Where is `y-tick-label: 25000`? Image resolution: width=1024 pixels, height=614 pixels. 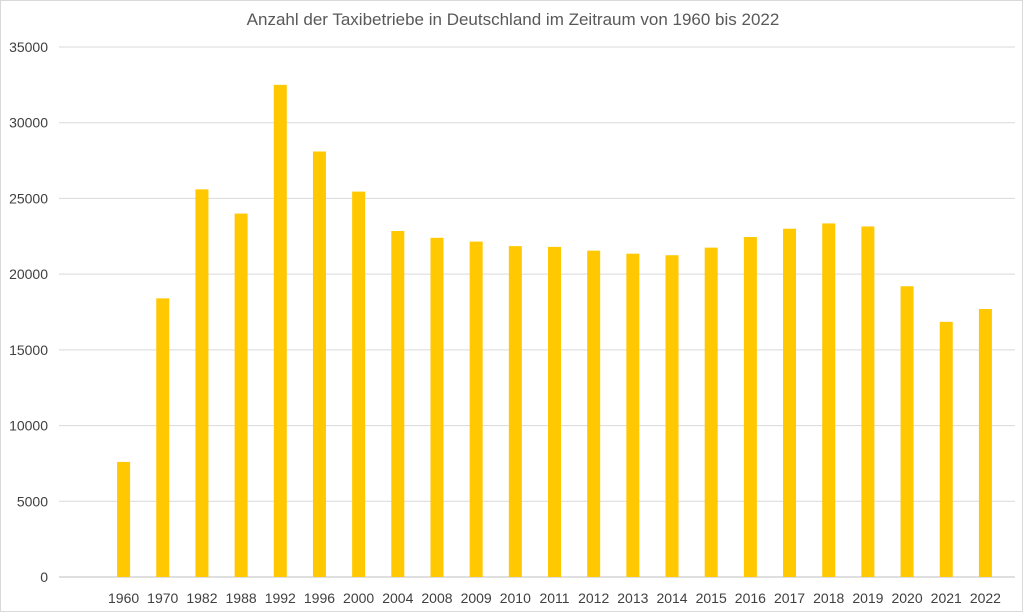 y-tick-label: 25000 is located at coordinates (28, 198).